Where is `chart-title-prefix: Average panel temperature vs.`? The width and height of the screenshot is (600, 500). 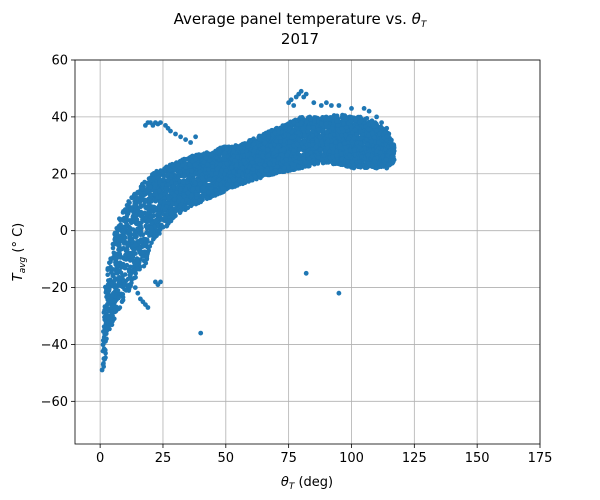 chart-title-prefix: Average panel temperature vs. is located at coordinates (293, 19).